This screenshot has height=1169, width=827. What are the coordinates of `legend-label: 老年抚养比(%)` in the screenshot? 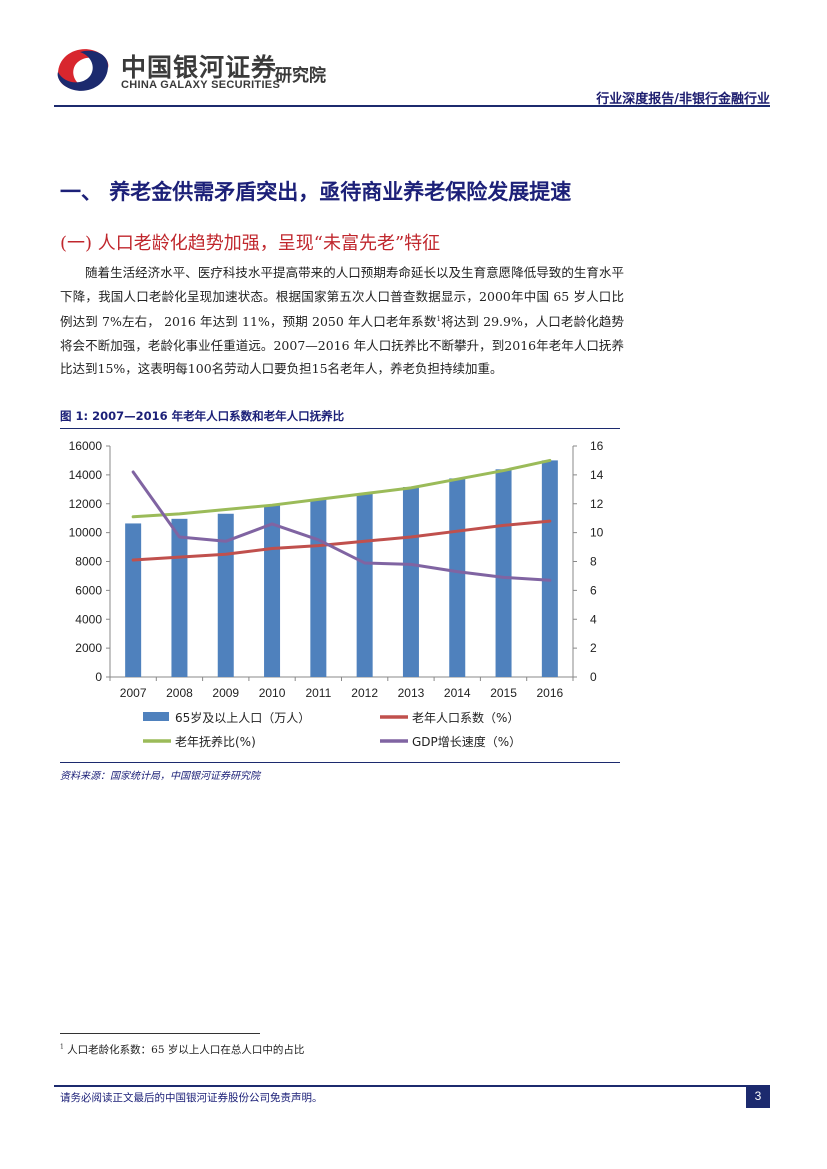 It's located at (215, 741).